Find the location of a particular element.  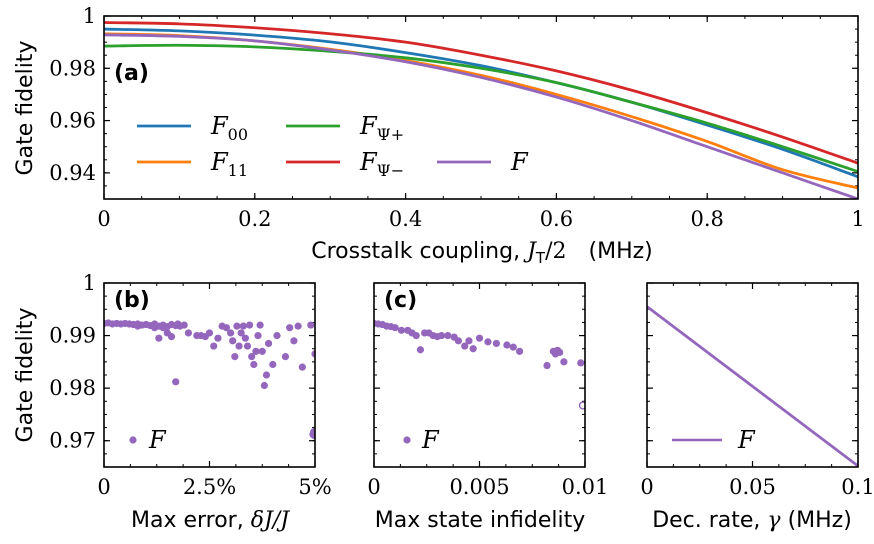

panel-a-xtick-label: 0.4 is located at coordinates (405, 219).